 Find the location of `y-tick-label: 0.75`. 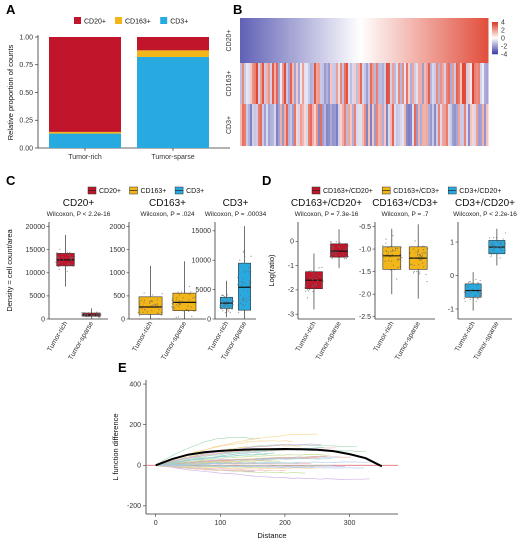

y-tick-label: 0.75 is located at coordinates (26, 65).